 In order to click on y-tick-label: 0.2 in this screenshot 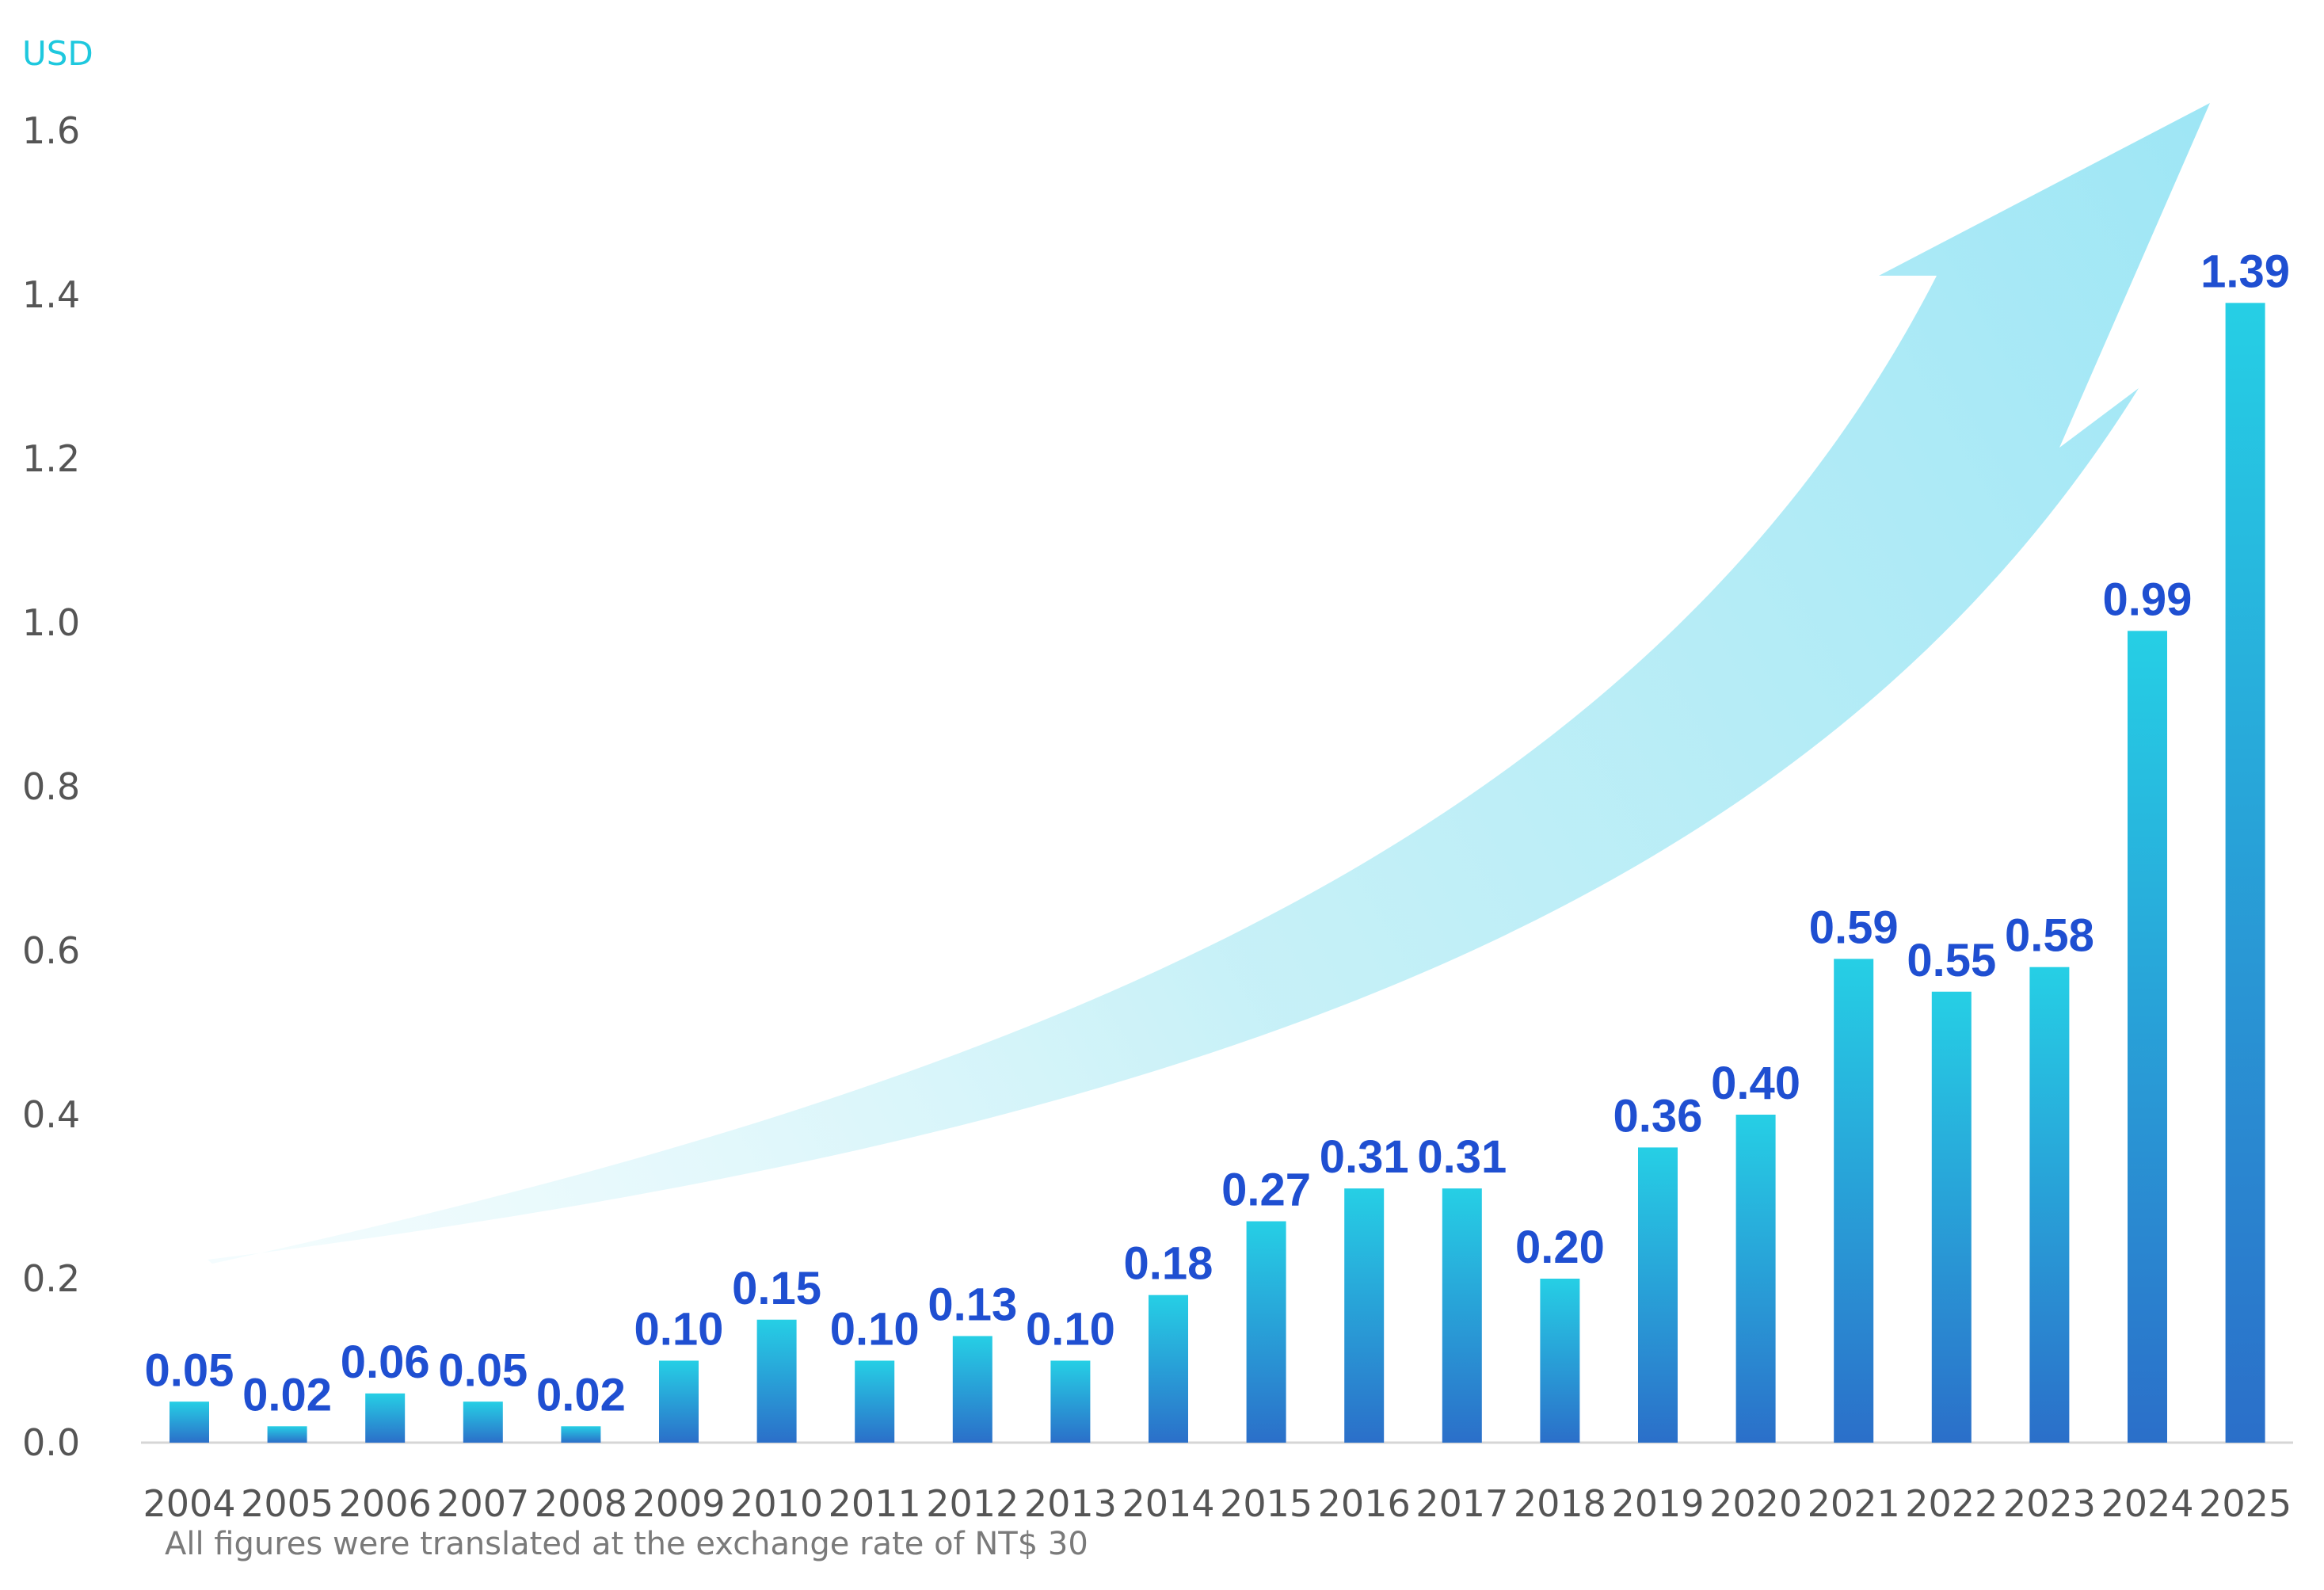, I will do `click(51, 1278)`.